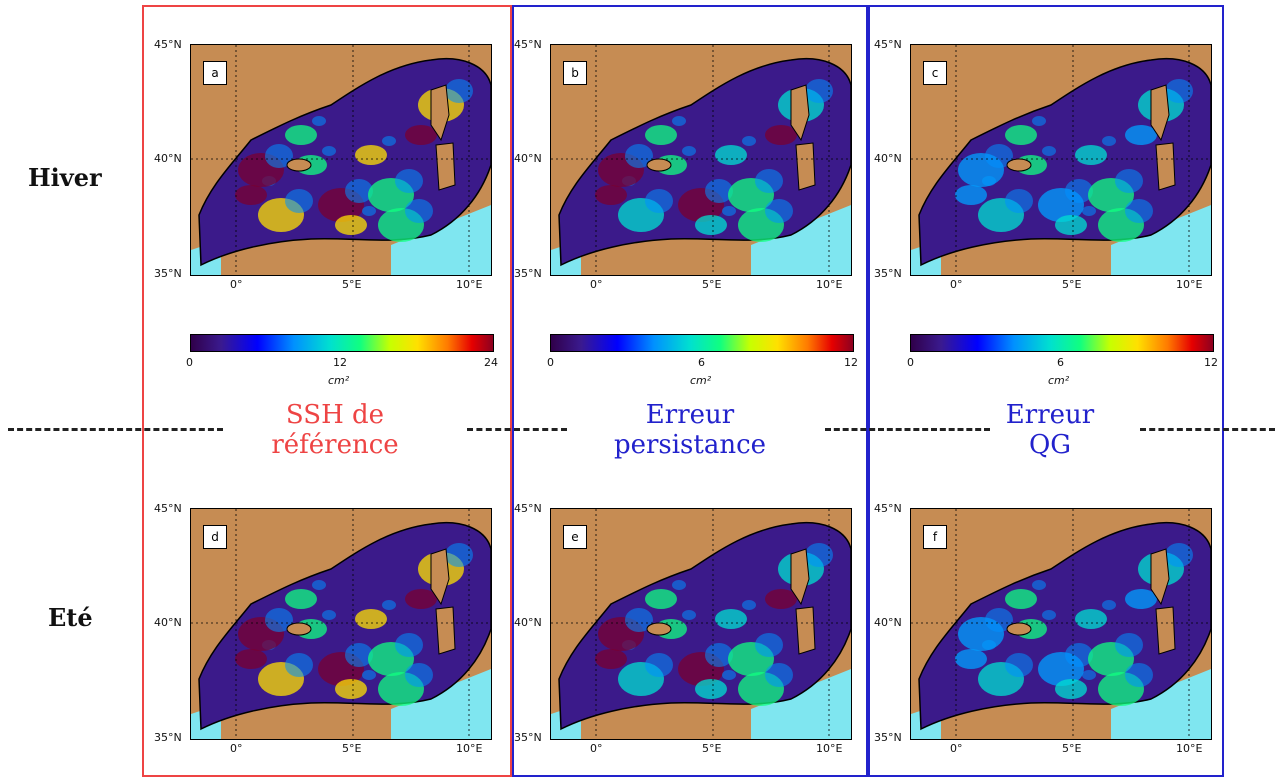 The image size is (1278, 780). I want to click on column-label-qg: Erreur QG, so click(1050, 430).